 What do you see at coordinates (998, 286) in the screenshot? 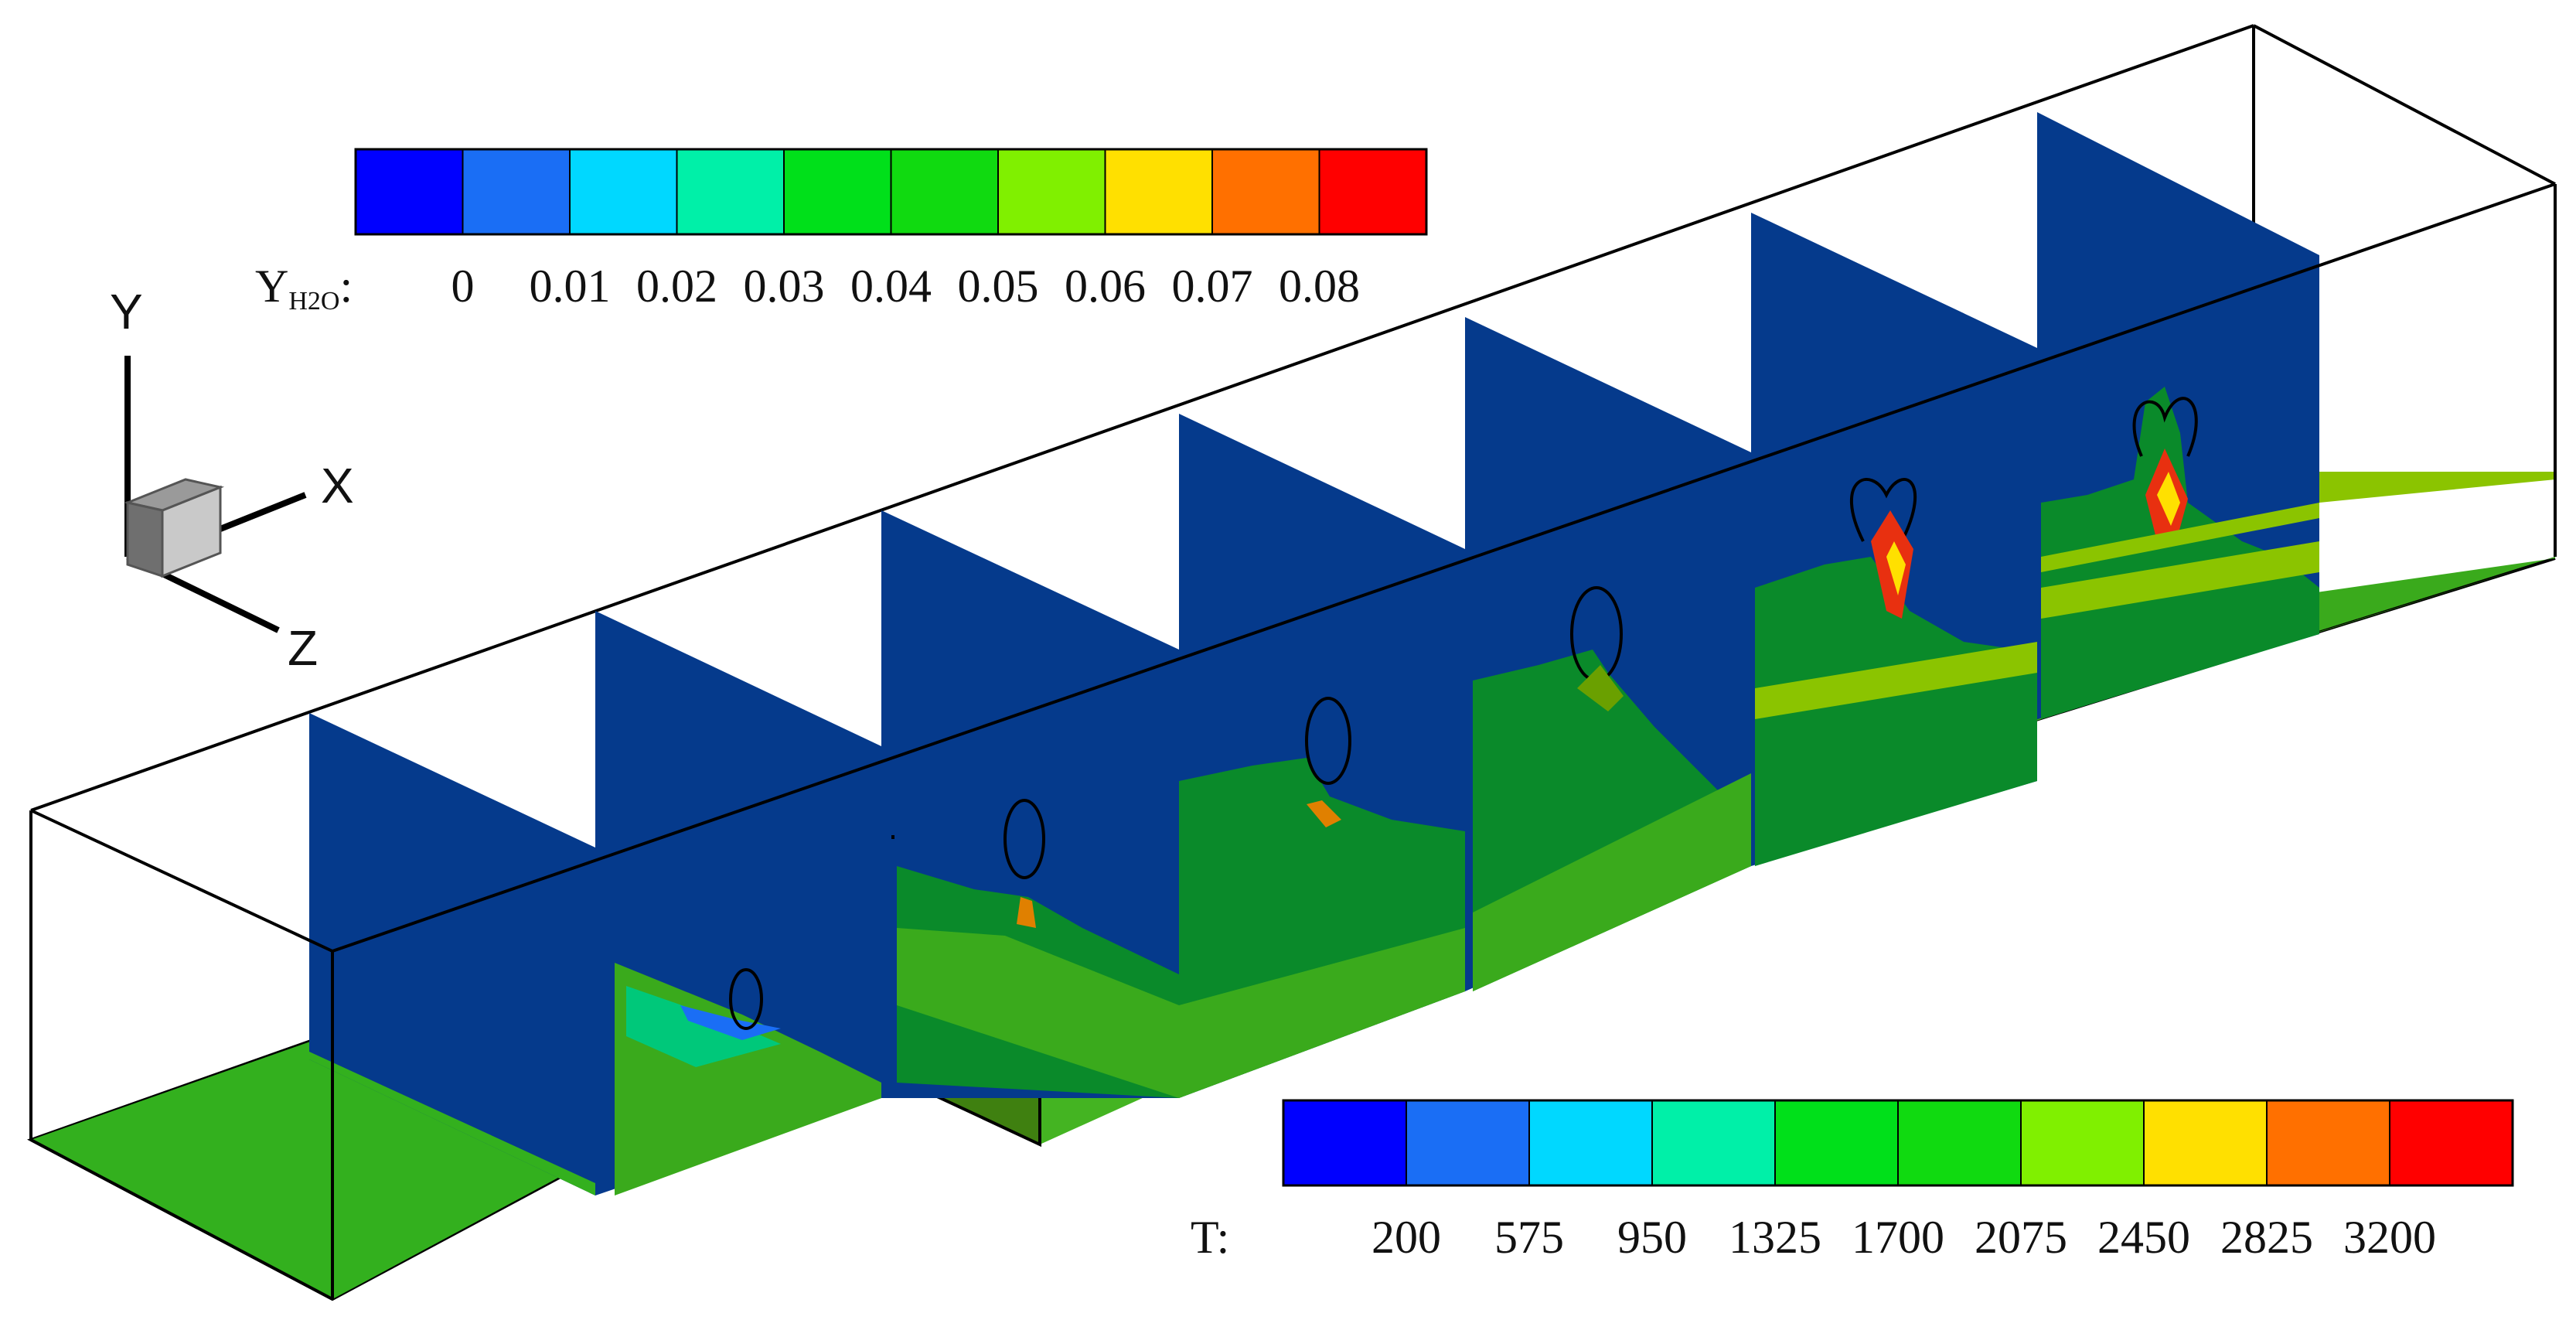
I see `colorbar-h2o-tick-label: 0.05` at bounding box center [998, 286].